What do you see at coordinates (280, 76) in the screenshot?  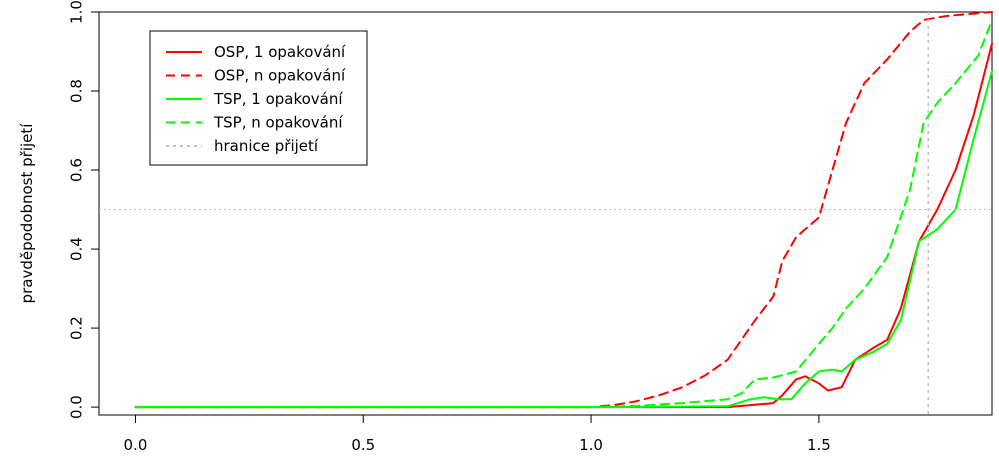 I see `legend-label: OSP, n opakování` at bounding box center [280, 76].